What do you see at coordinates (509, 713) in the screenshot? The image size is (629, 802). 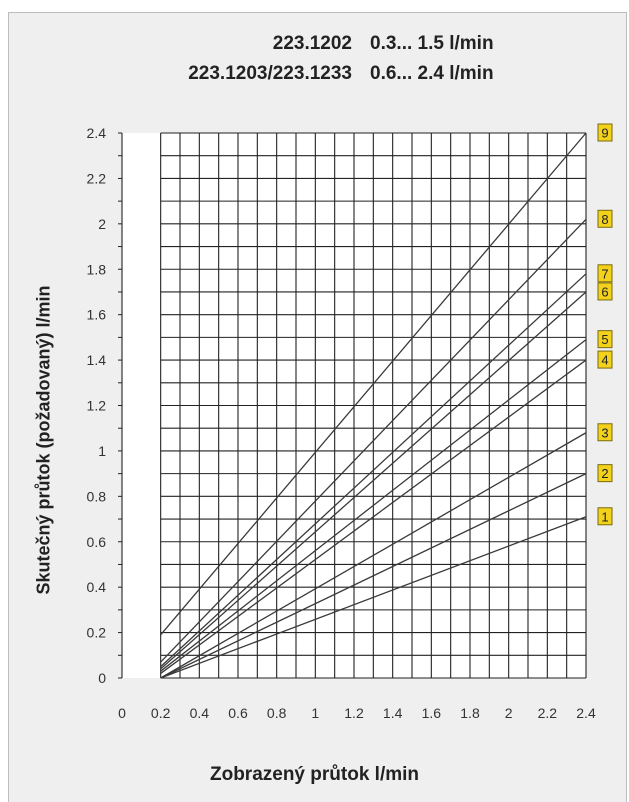 I see `x-tick-label: 2` at bounding box center [509, 713].